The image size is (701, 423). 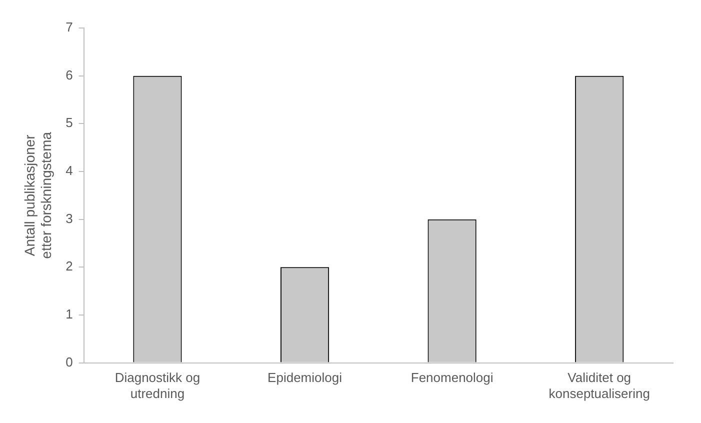 I want to click on y-tick-label: 6, so click(x=69, y=74).